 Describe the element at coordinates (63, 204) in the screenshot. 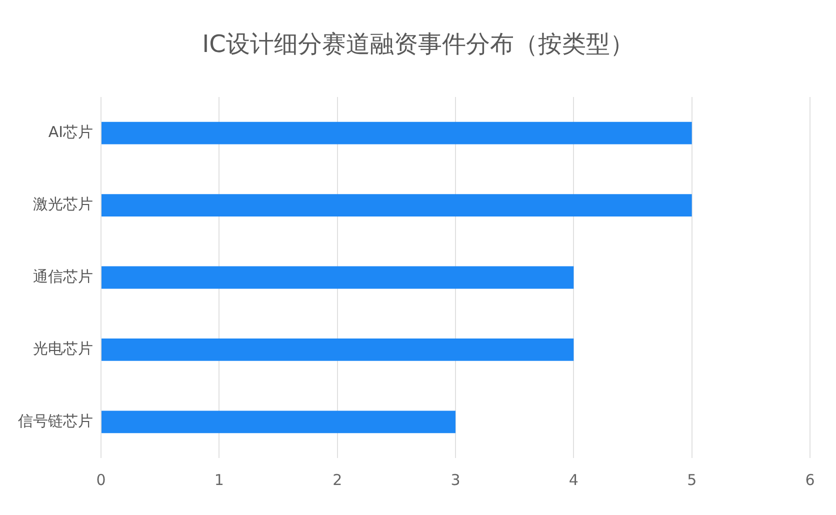

I see `y-tick-label: 激光芯片` at that location.